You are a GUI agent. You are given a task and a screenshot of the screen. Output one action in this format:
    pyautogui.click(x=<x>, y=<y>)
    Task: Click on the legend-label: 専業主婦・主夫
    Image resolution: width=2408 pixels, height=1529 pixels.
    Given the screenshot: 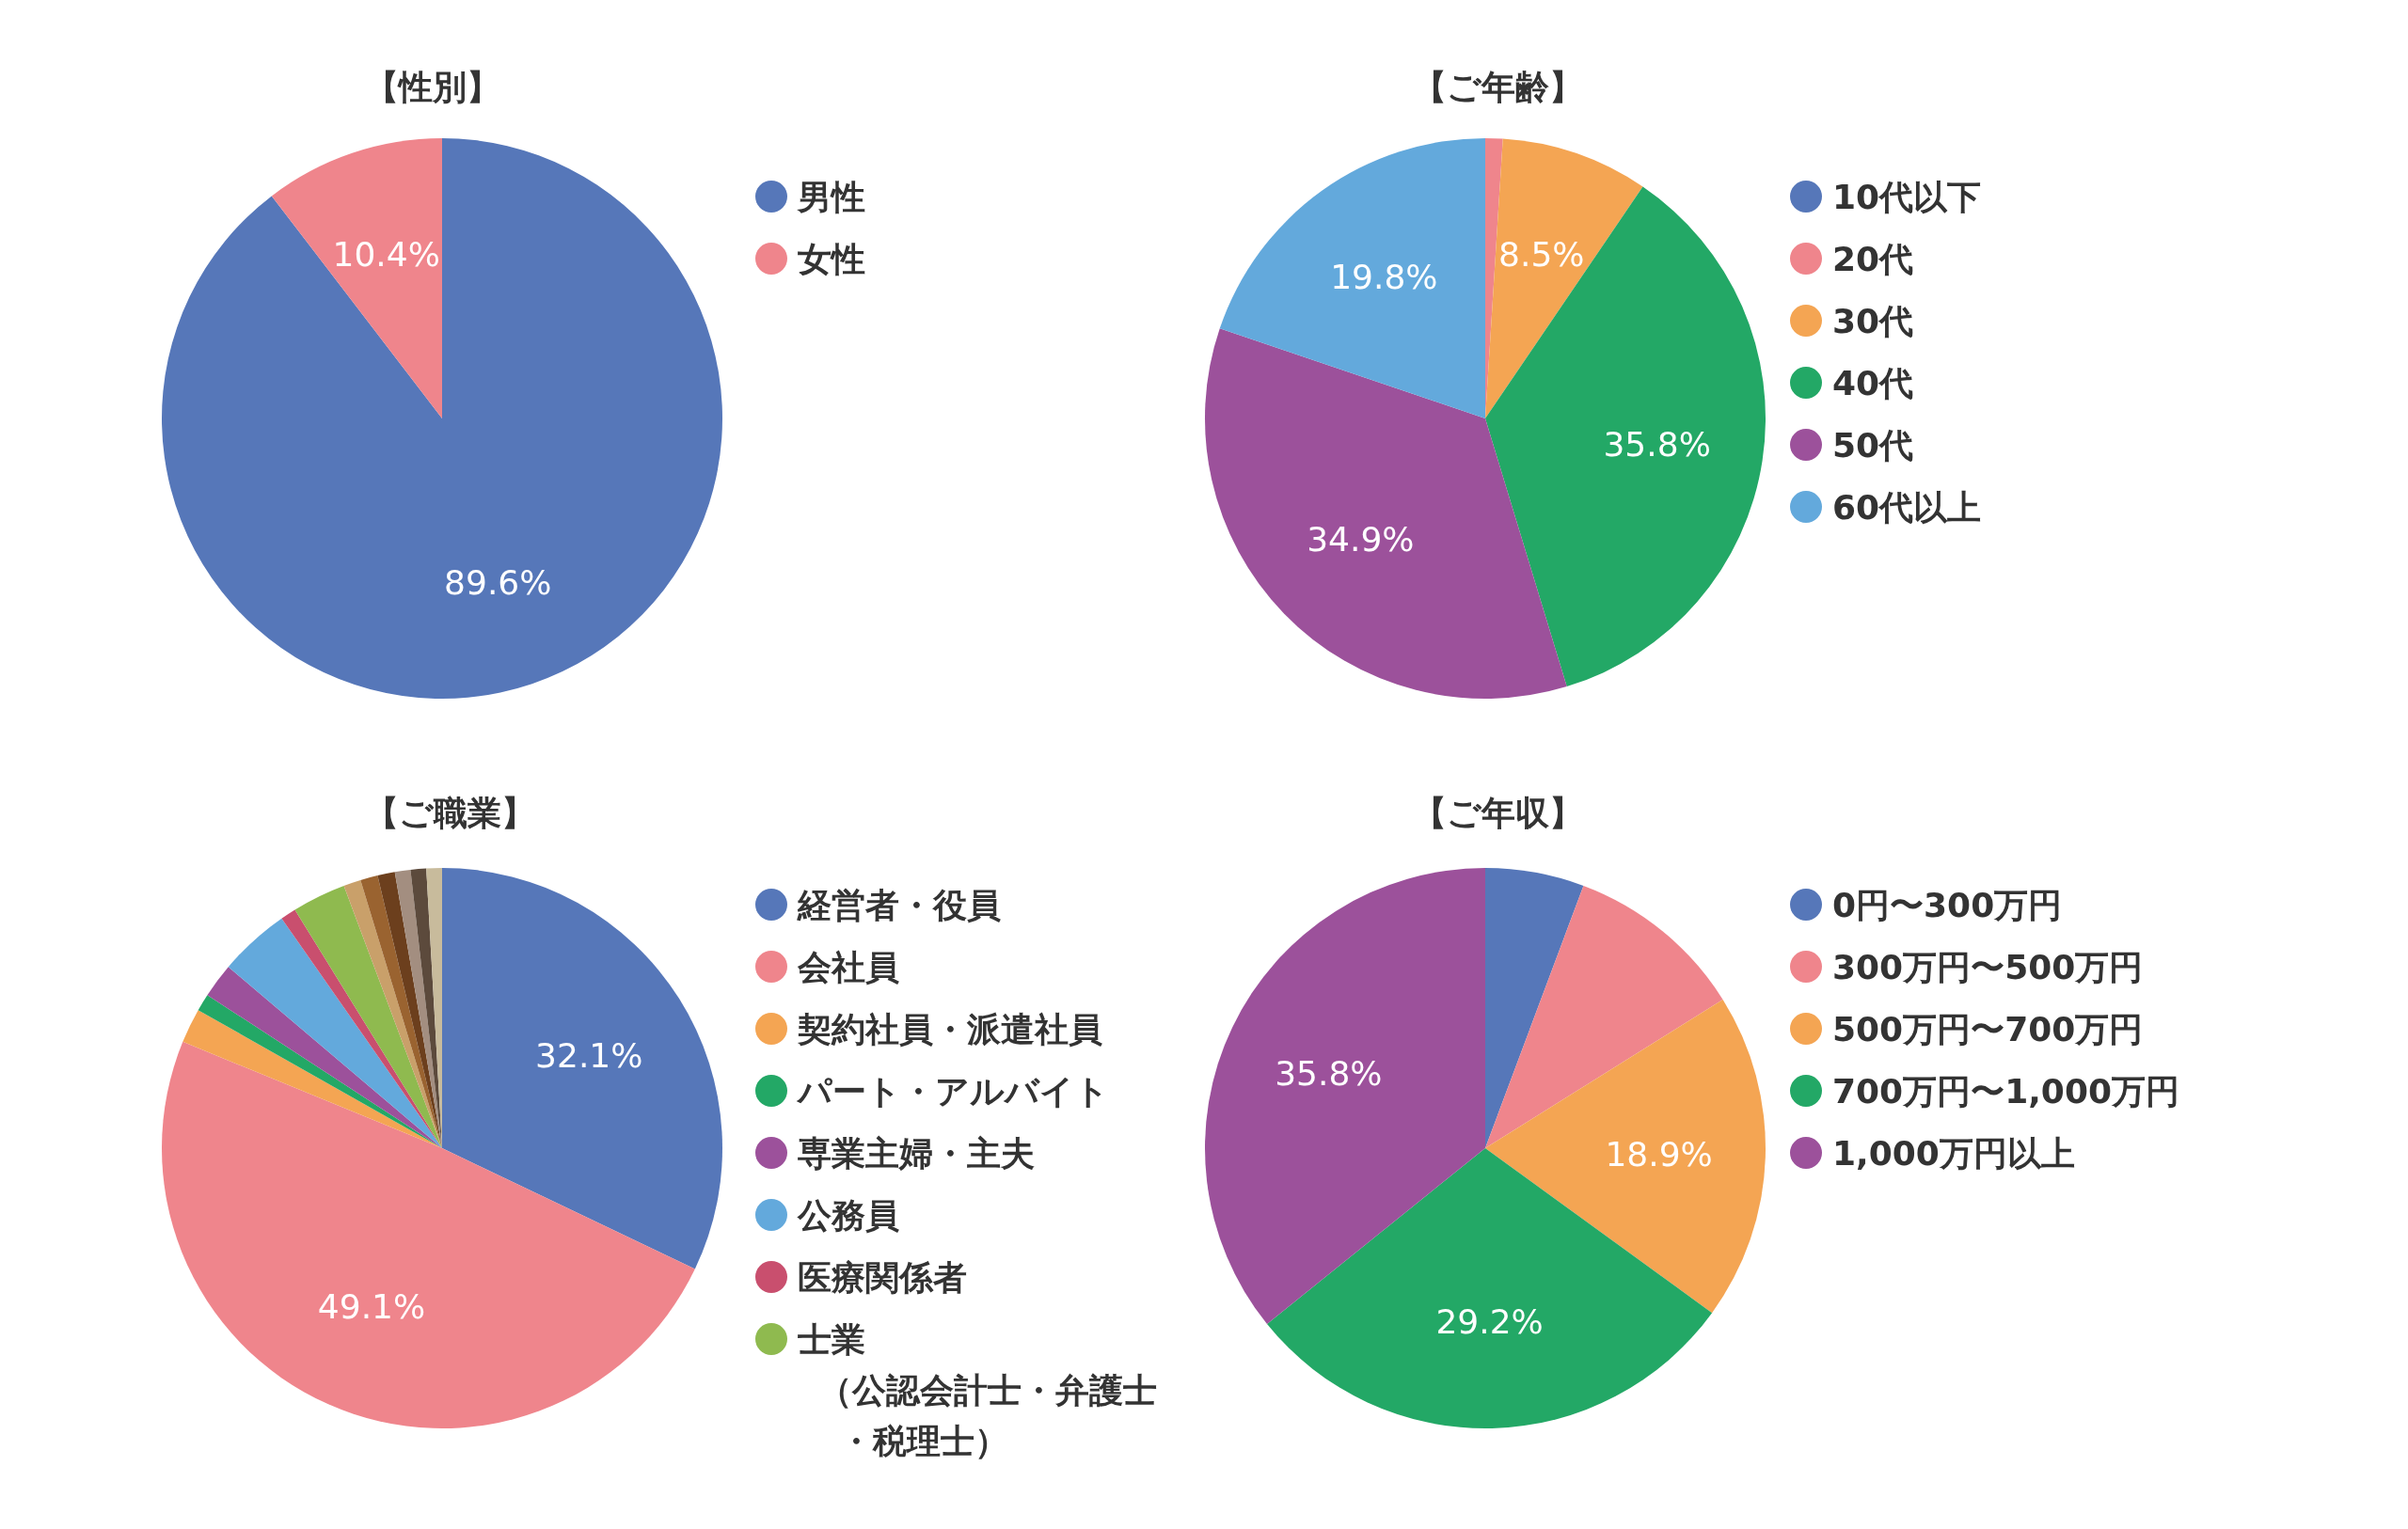 What is the action you would take?
    pyautogui.click(x=917, y=1153)
    